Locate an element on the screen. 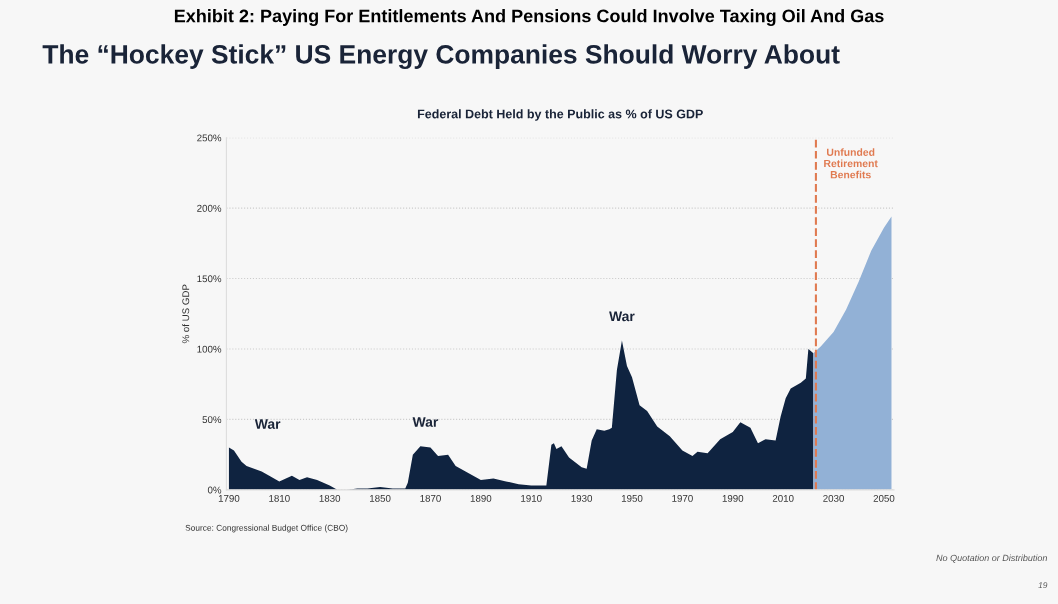  x-tick-label: 1970 is located at coordinates (682, 498).